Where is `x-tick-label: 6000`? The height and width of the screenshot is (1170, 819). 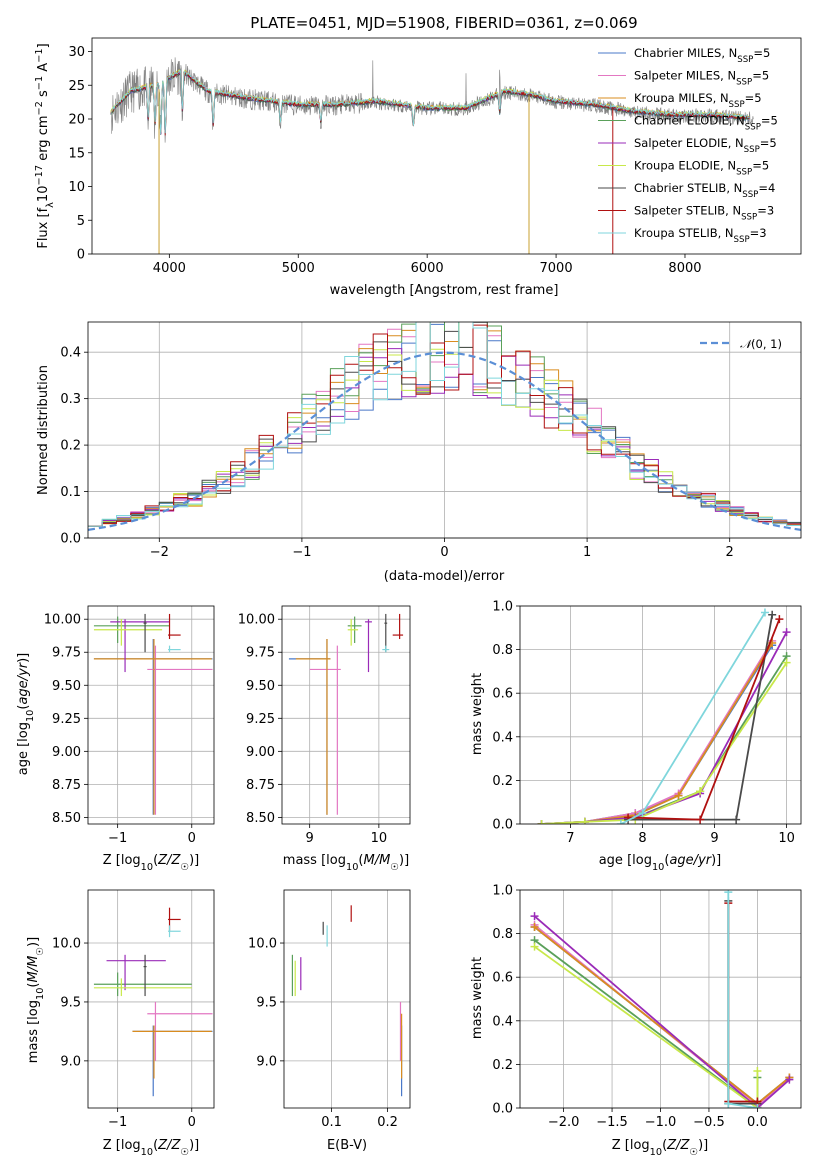
x-tick-label: 6000 is located at coordinates (427, 268).